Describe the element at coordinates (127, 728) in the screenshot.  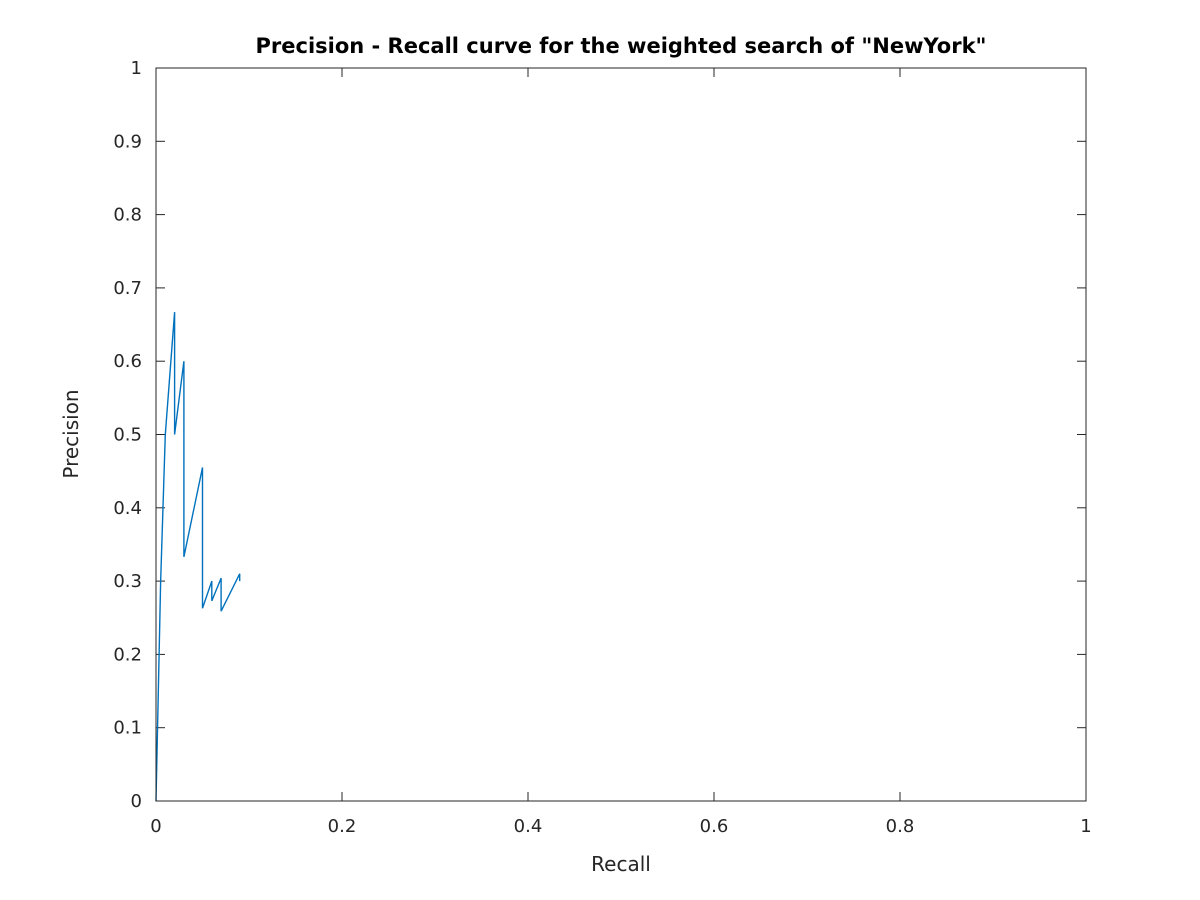
I see `y-tick-label: 0.1` at that location.